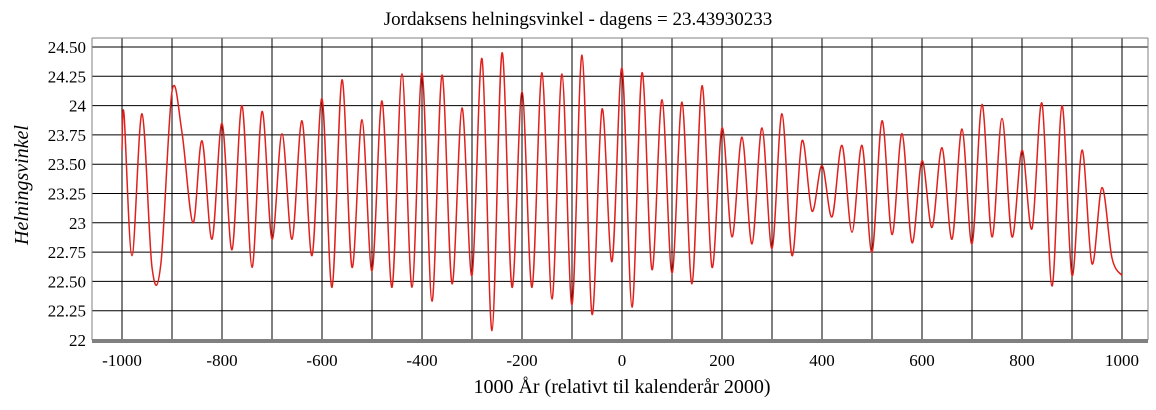 Image resolution: width=1156 pixels, height=410 pixels. Describe the element at coordinates (67, 47) in the screenshot. I see `y-tick-label: 24.50` at that location.